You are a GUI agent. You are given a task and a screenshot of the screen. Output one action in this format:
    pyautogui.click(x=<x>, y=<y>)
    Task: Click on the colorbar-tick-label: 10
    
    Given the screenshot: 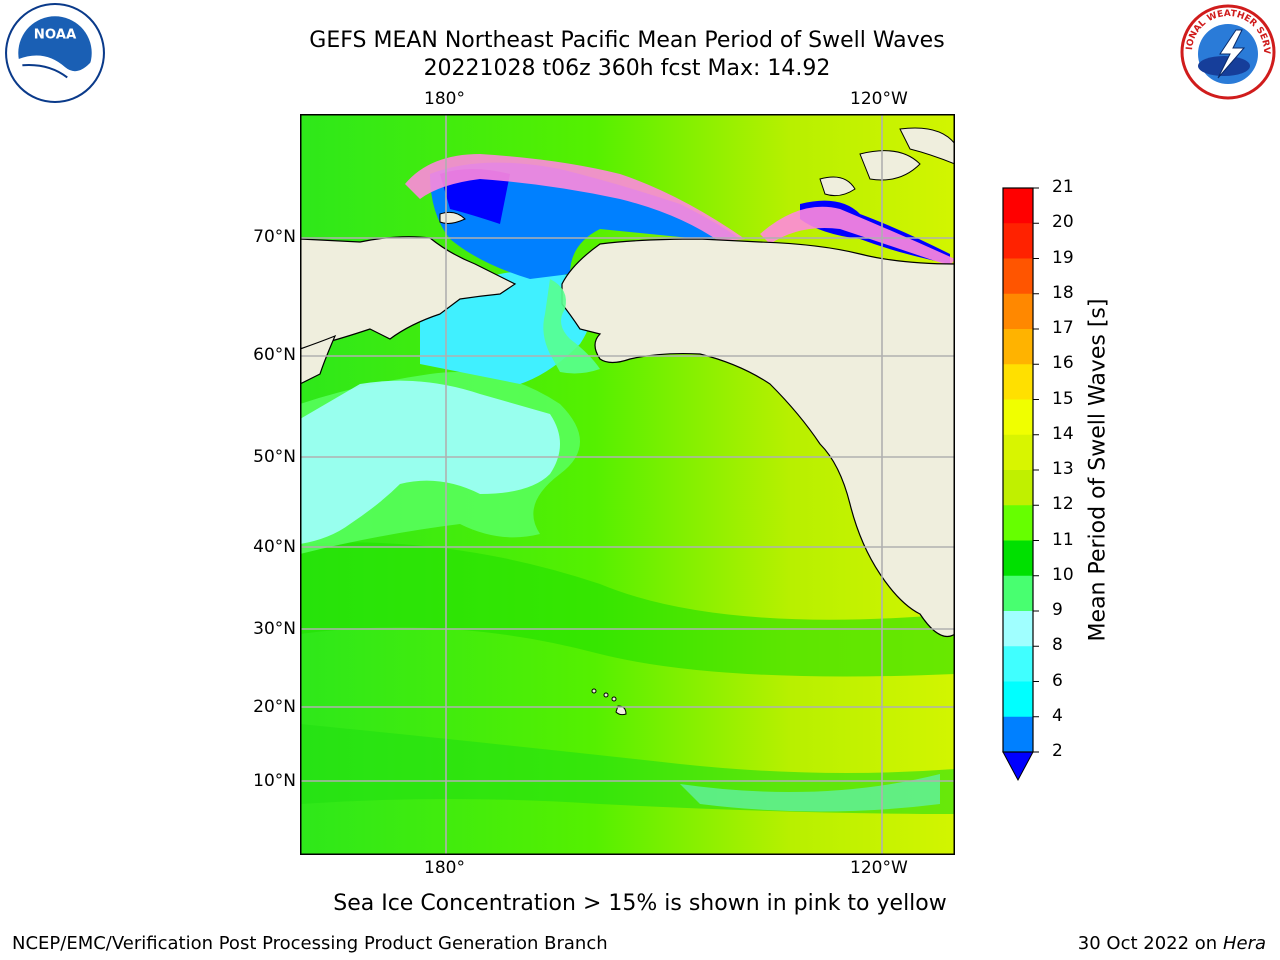 What is the action you would take?
    pyautogui.click(x=1063, y=574)
    